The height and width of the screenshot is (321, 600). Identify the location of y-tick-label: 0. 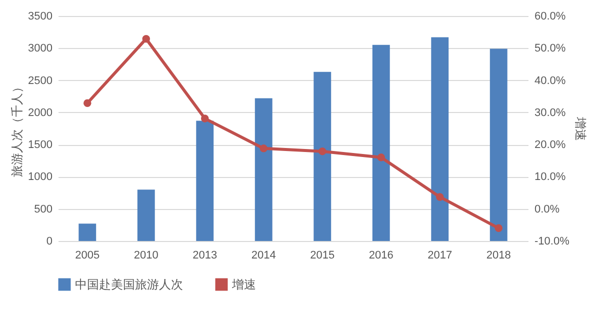
(49, 242).